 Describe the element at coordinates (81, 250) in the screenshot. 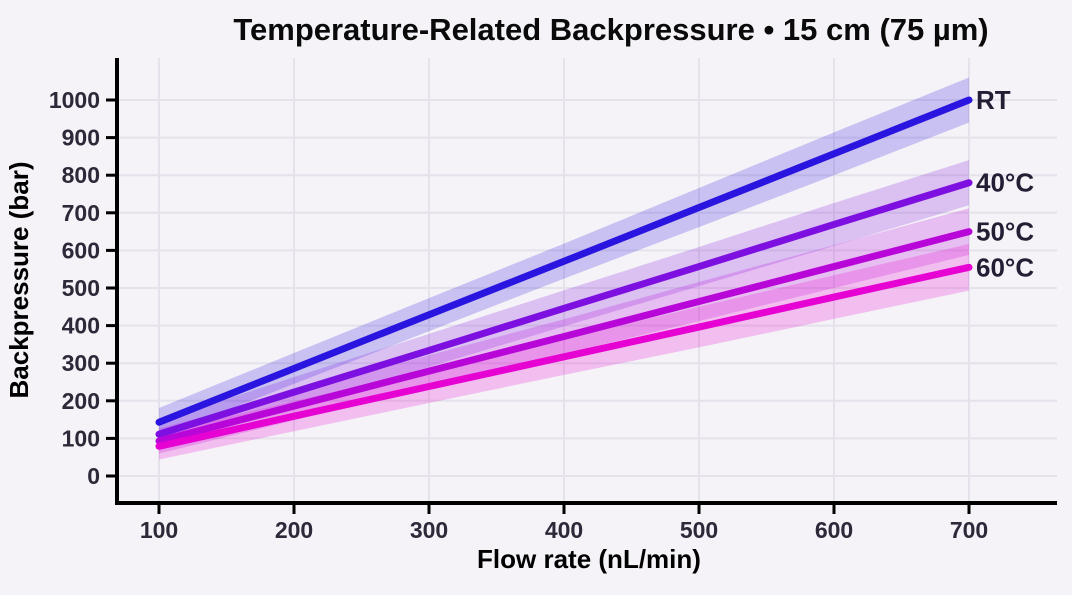

I see `y-tick-label: 600` at that location.